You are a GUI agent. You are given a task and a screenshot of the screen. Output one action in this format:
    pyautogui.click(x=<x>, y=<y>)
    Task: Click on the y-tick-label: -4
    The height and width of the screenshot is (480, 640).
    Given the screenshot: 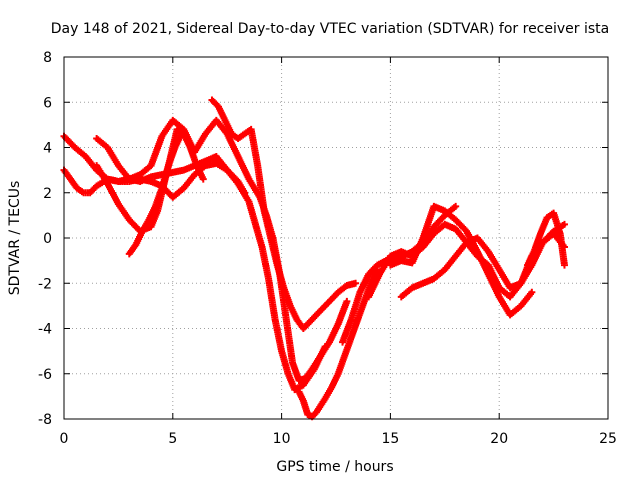 What is the action you would take?
    pyautogui.click(x=45, y=330)
    